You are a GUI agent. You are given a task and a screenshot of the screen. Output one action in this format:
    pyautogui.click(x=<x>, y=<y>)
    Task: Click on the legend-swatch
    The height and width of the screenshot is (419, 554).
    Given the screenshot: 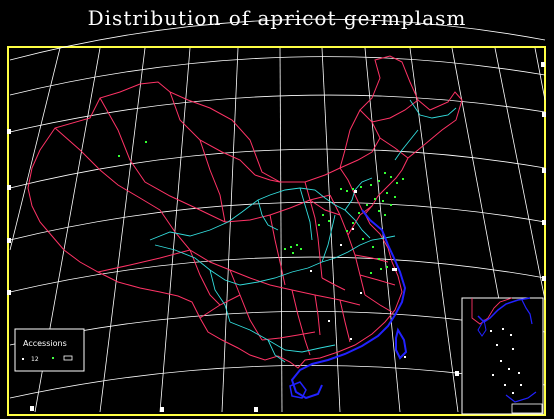 What is the action you would take?
    pyautogui.click(x=68, y=358)
    